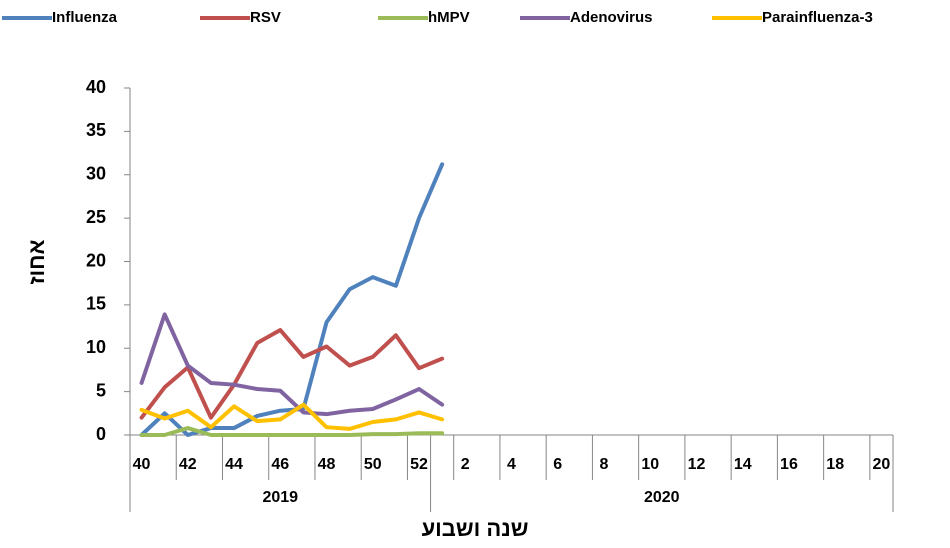 This screenshot has width=950, height=548. Describe the element at coordinates (280, 497) in the screenshot. I see `x-group-label: 2019` at that location.